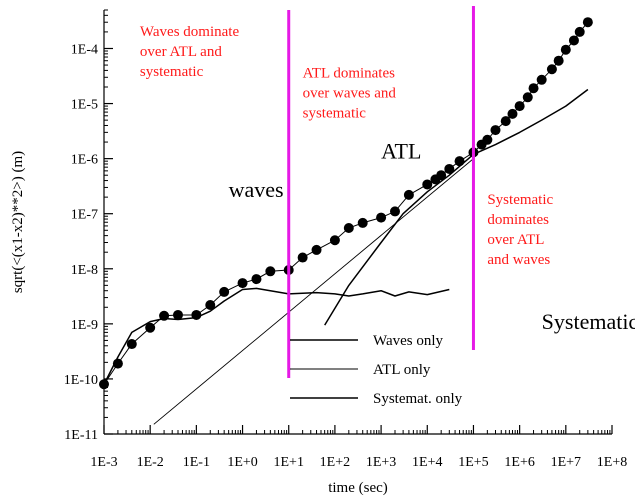  I want to click on annotation-line: over waves and, so click(350, 93).